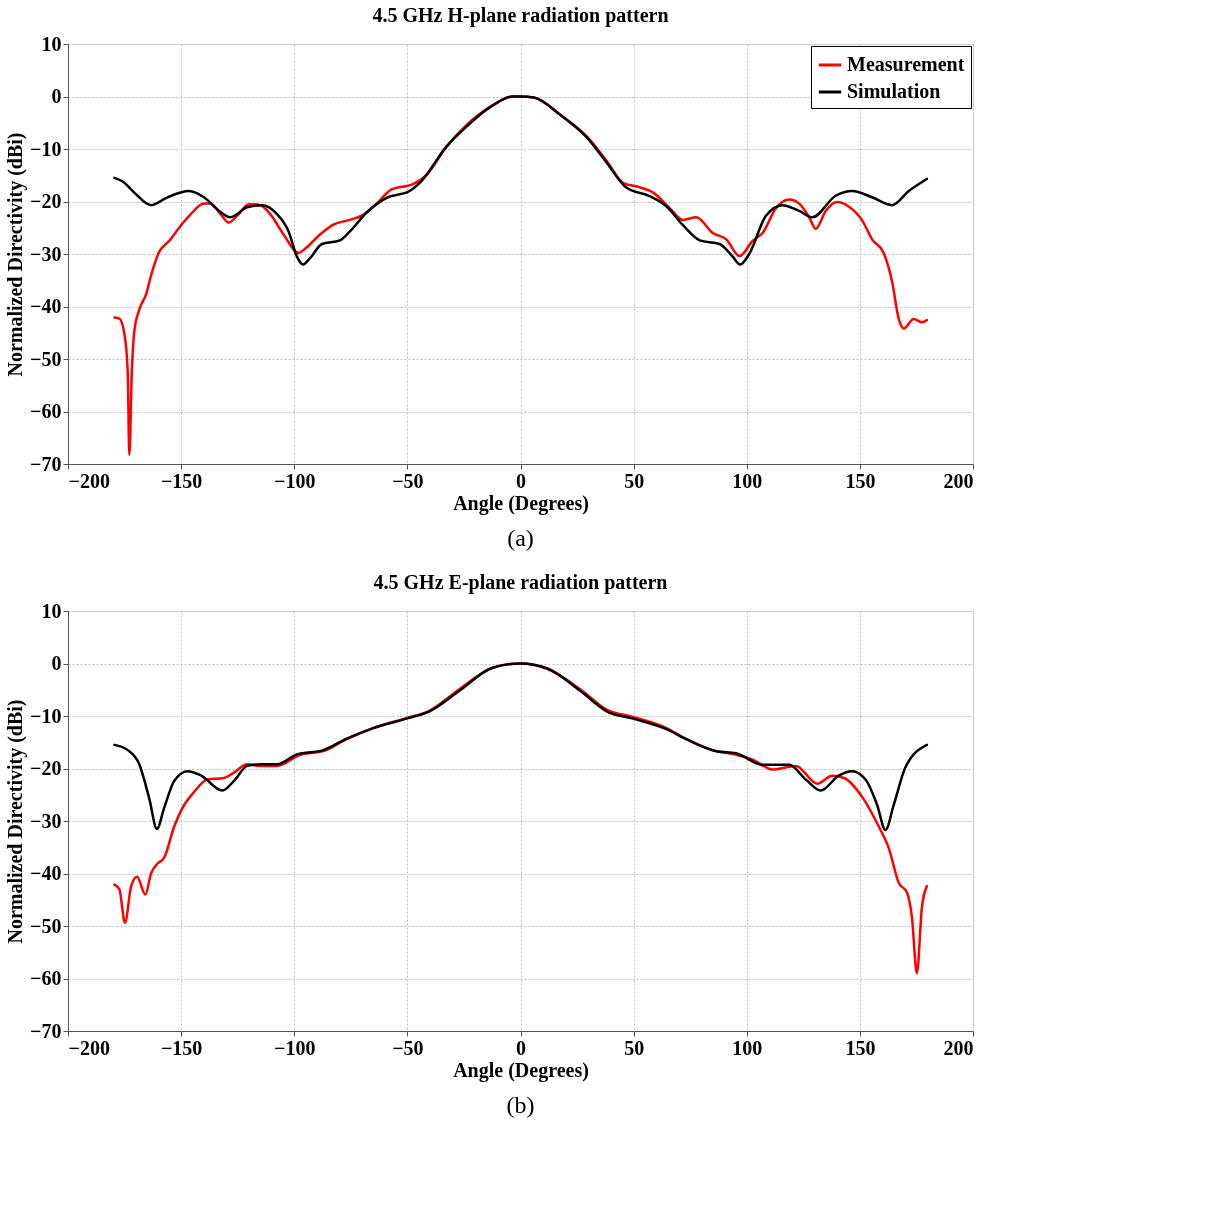 The width and height of the screenshot is (1209, 1205). What do you see at coordinates (520, 538) in the screenshot?
I see `text: (a)` at bounding box center [520, 538].